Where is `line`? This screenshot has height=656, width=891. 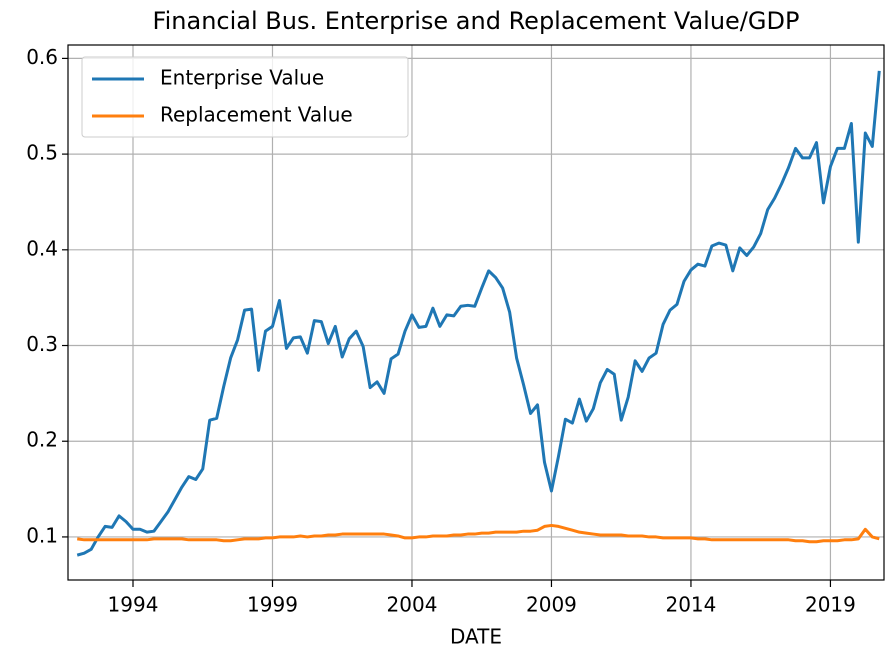 line is located at coordinates (478, 533).